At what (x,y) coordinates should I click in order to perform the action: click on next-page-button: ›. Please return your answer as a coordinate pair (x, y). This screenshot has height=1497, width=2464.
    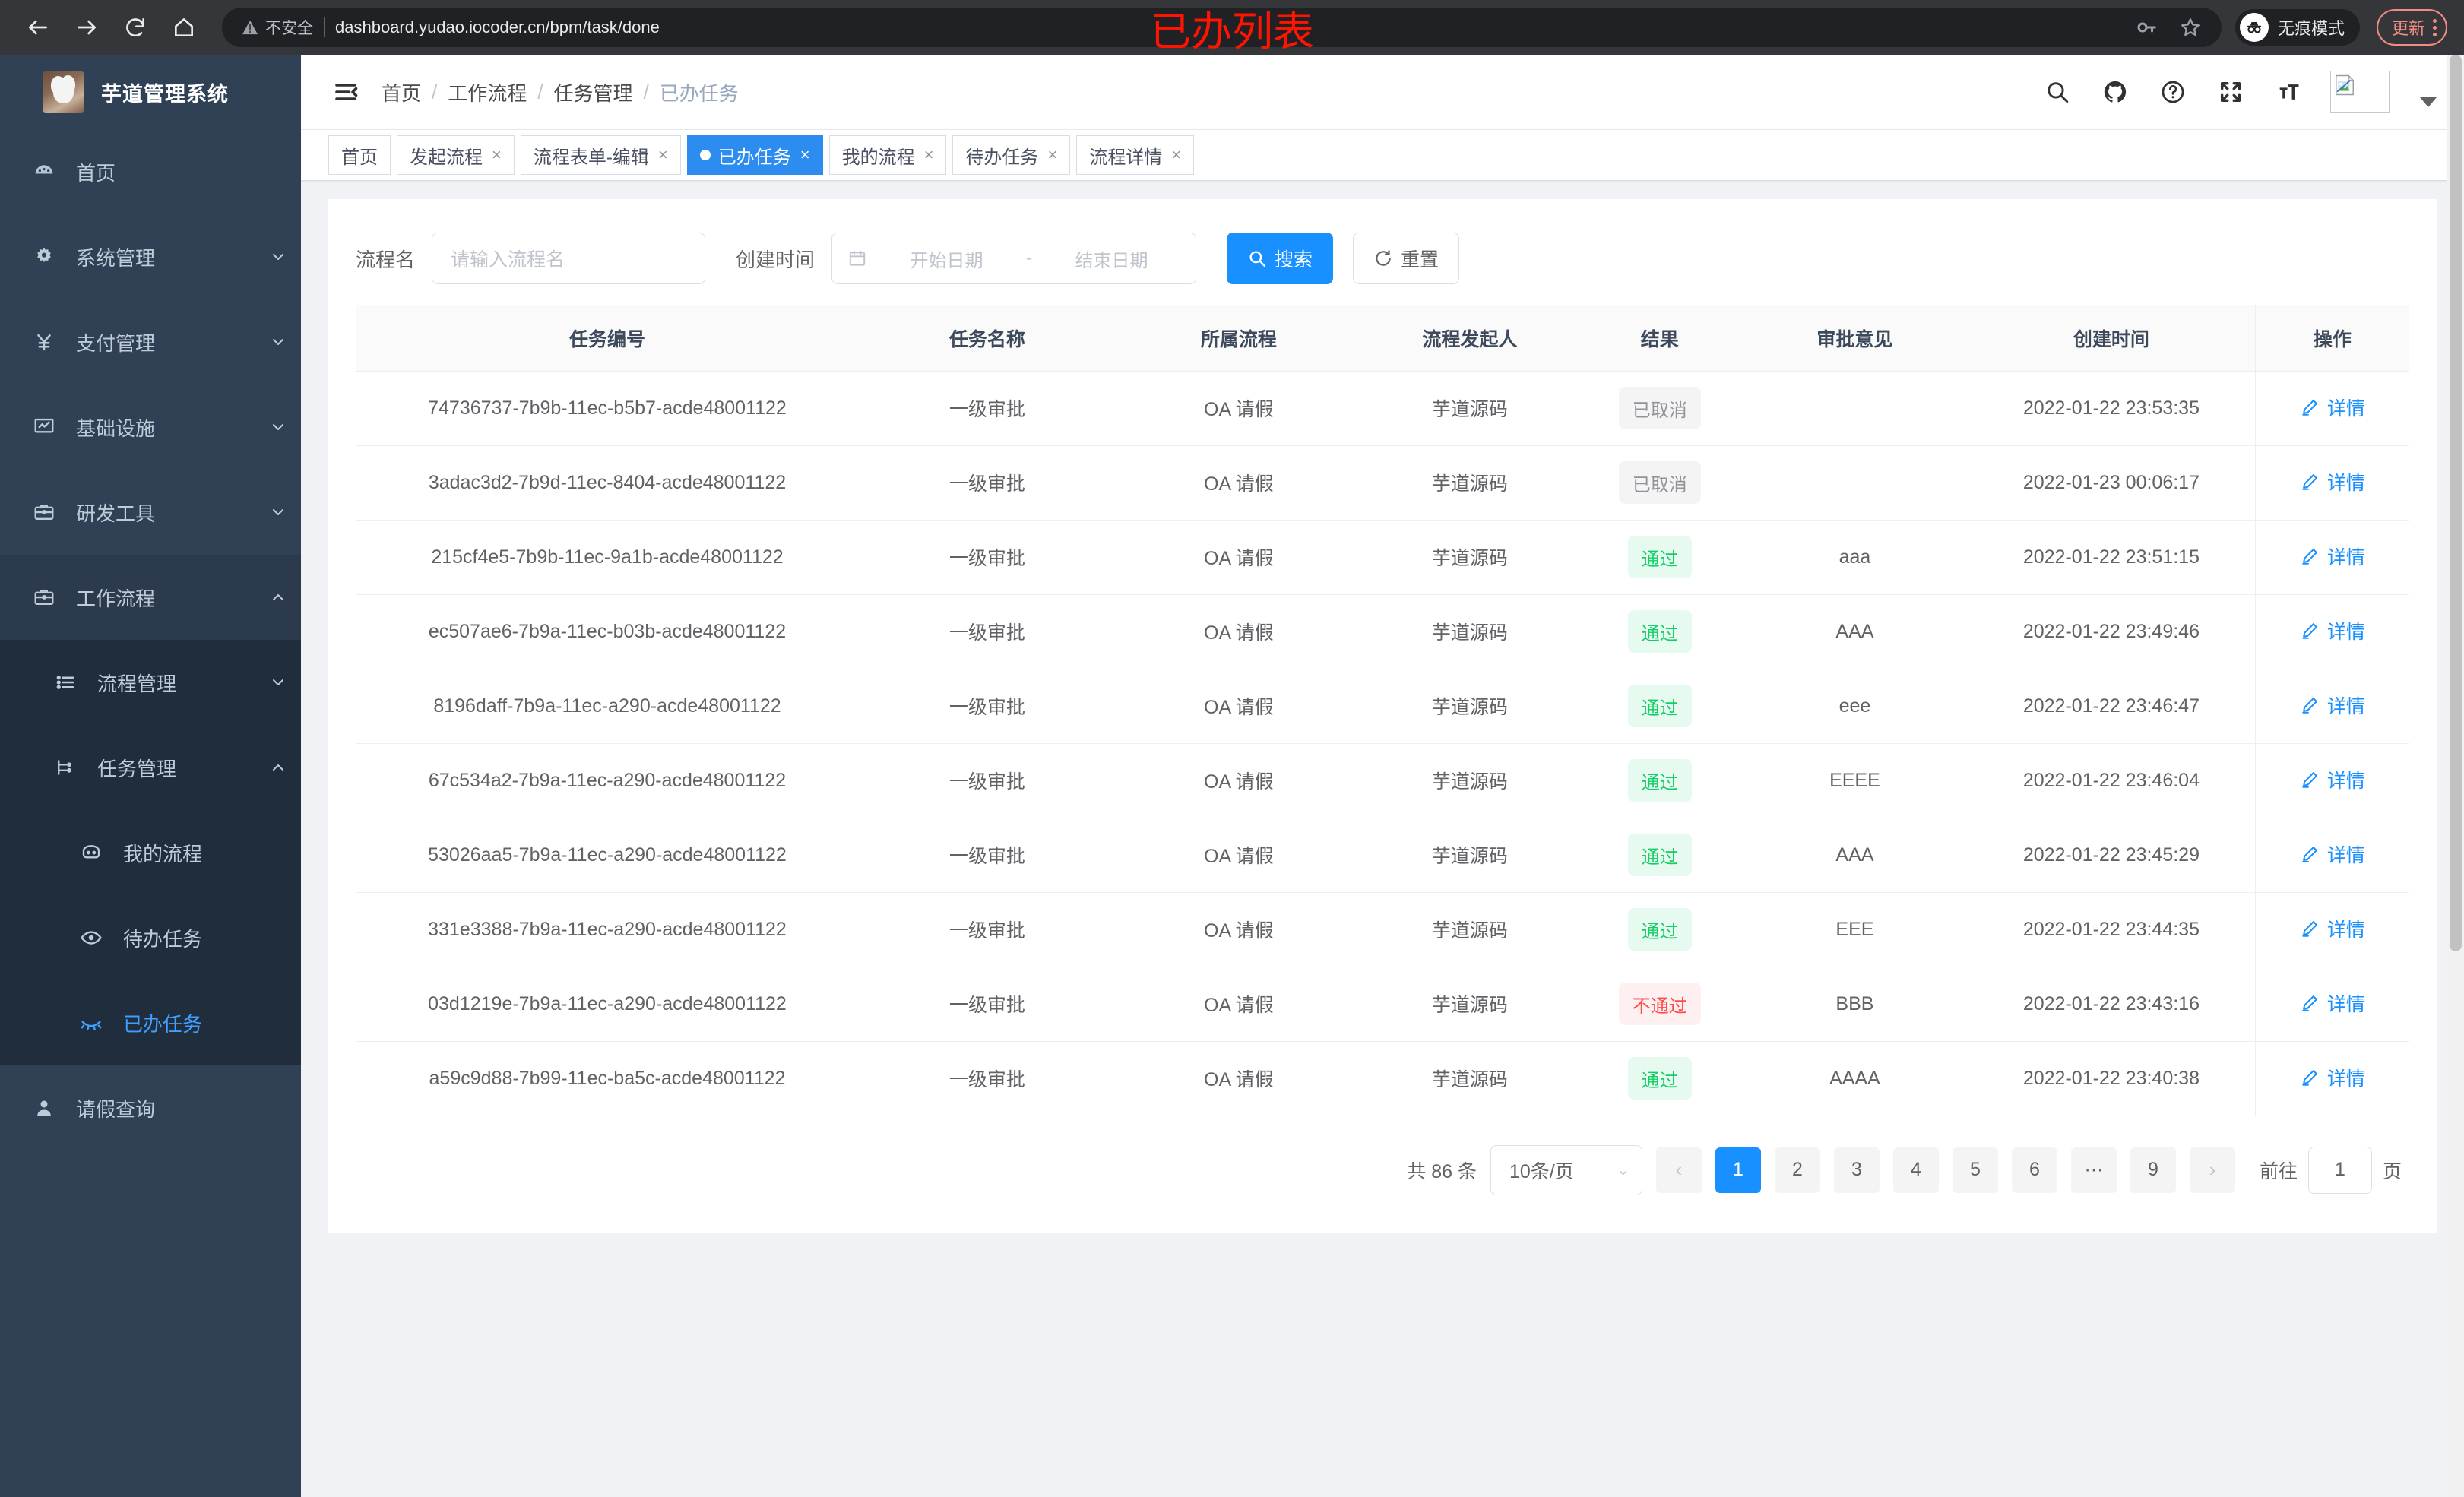
    Looking at the image, I should click on (2212, 1170).